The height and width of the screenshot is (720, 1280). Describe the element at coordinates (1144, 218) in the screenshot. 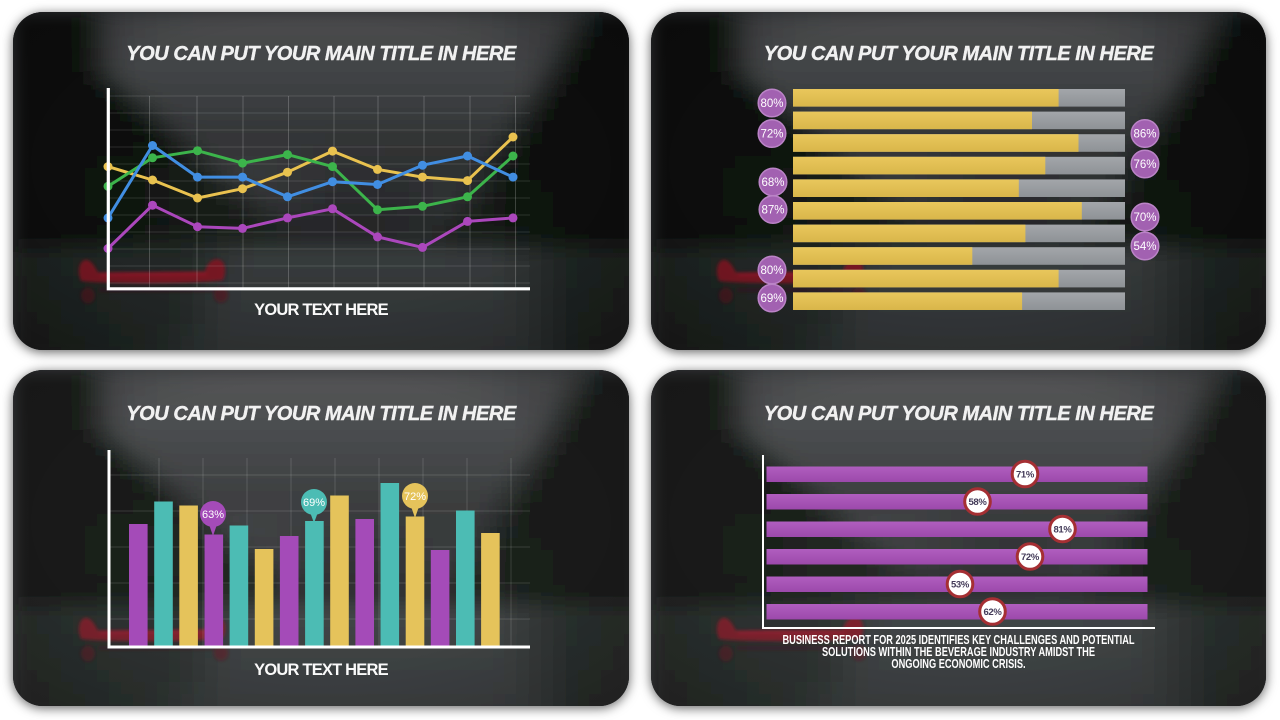

I see `svg-text: 70%` at that location.